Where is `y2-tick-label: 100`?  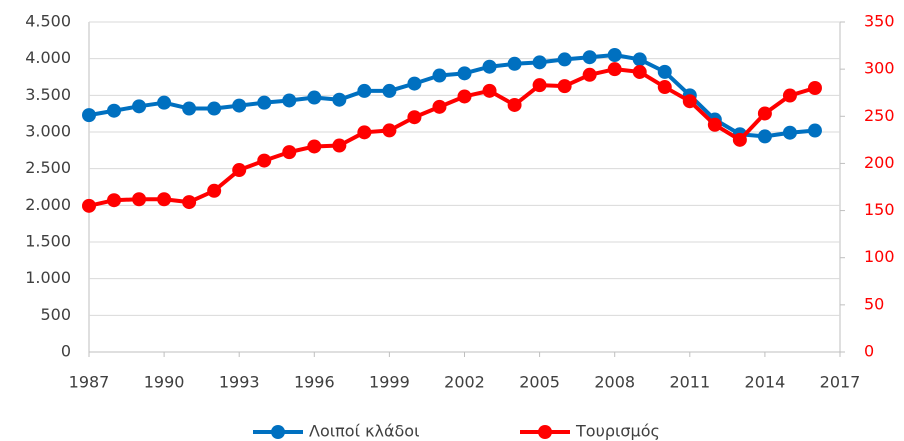 y2-tick-label: 100 is located at coordinates (879, 256).